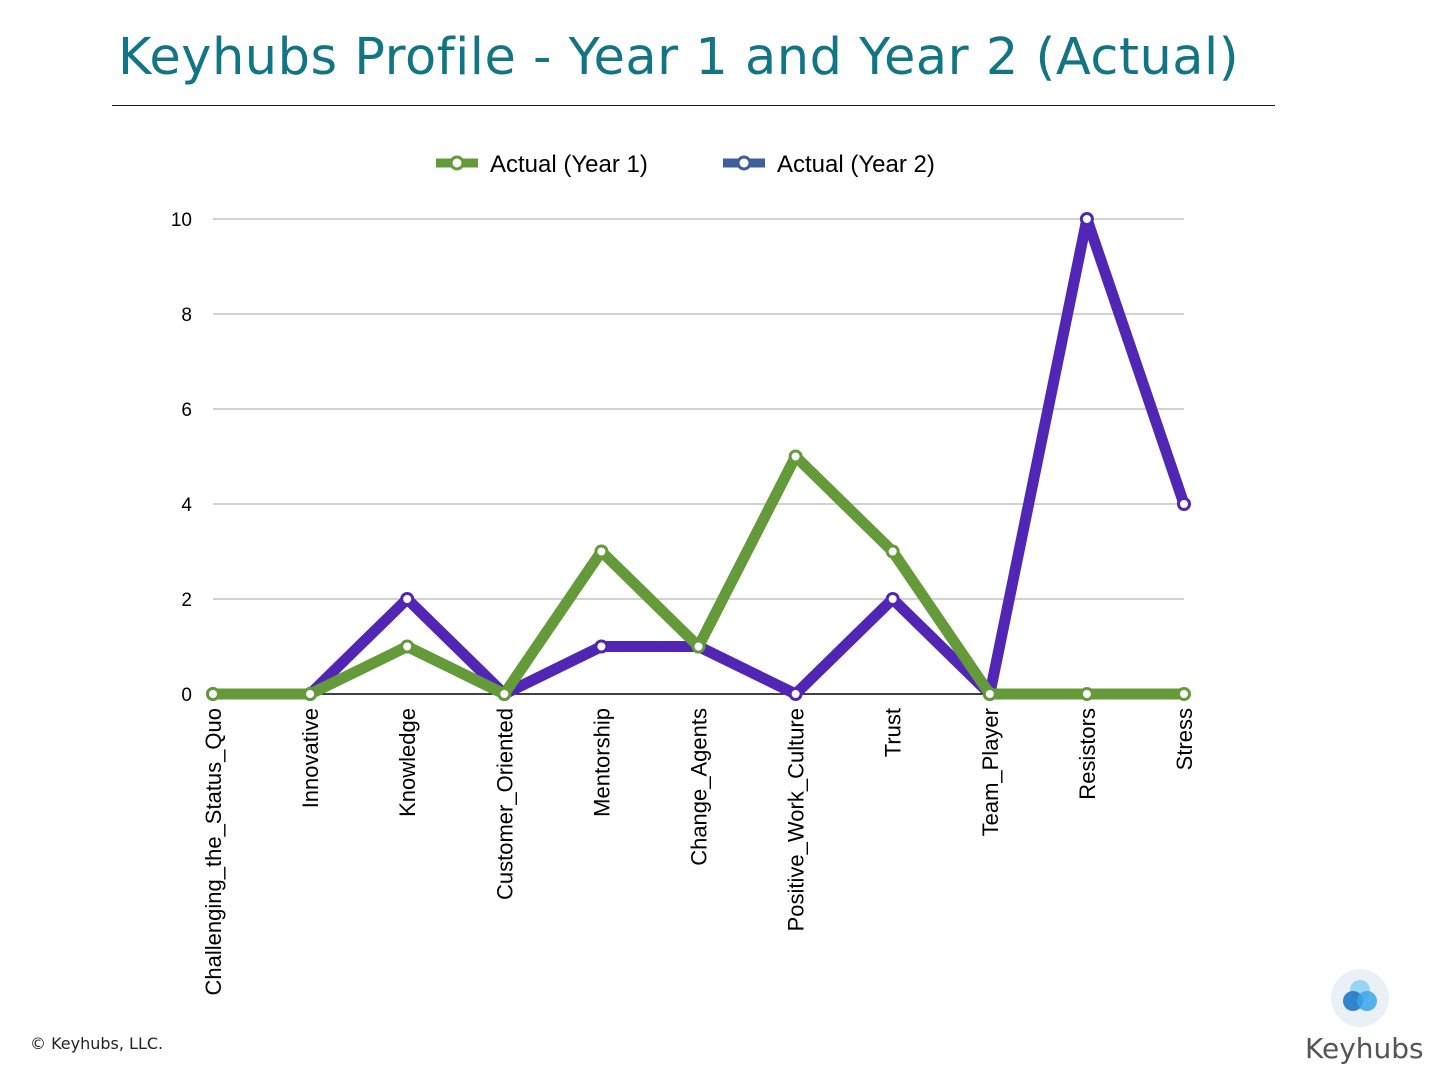  Describe the element at coordinates (504, 804) in the screenshot. I see `x-tick-label: Customer_Oriented` at that location.